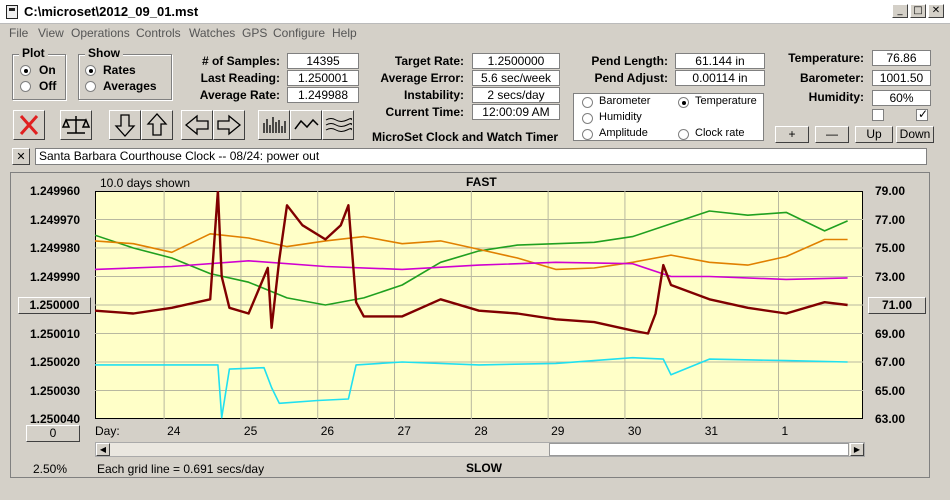 Image resolution: width=950 pixels, height=500 pixels. What do you see at coordinates (683, 134) in the screenshot?
I see `clock-rate-radio` at bounding box center [683, 134].